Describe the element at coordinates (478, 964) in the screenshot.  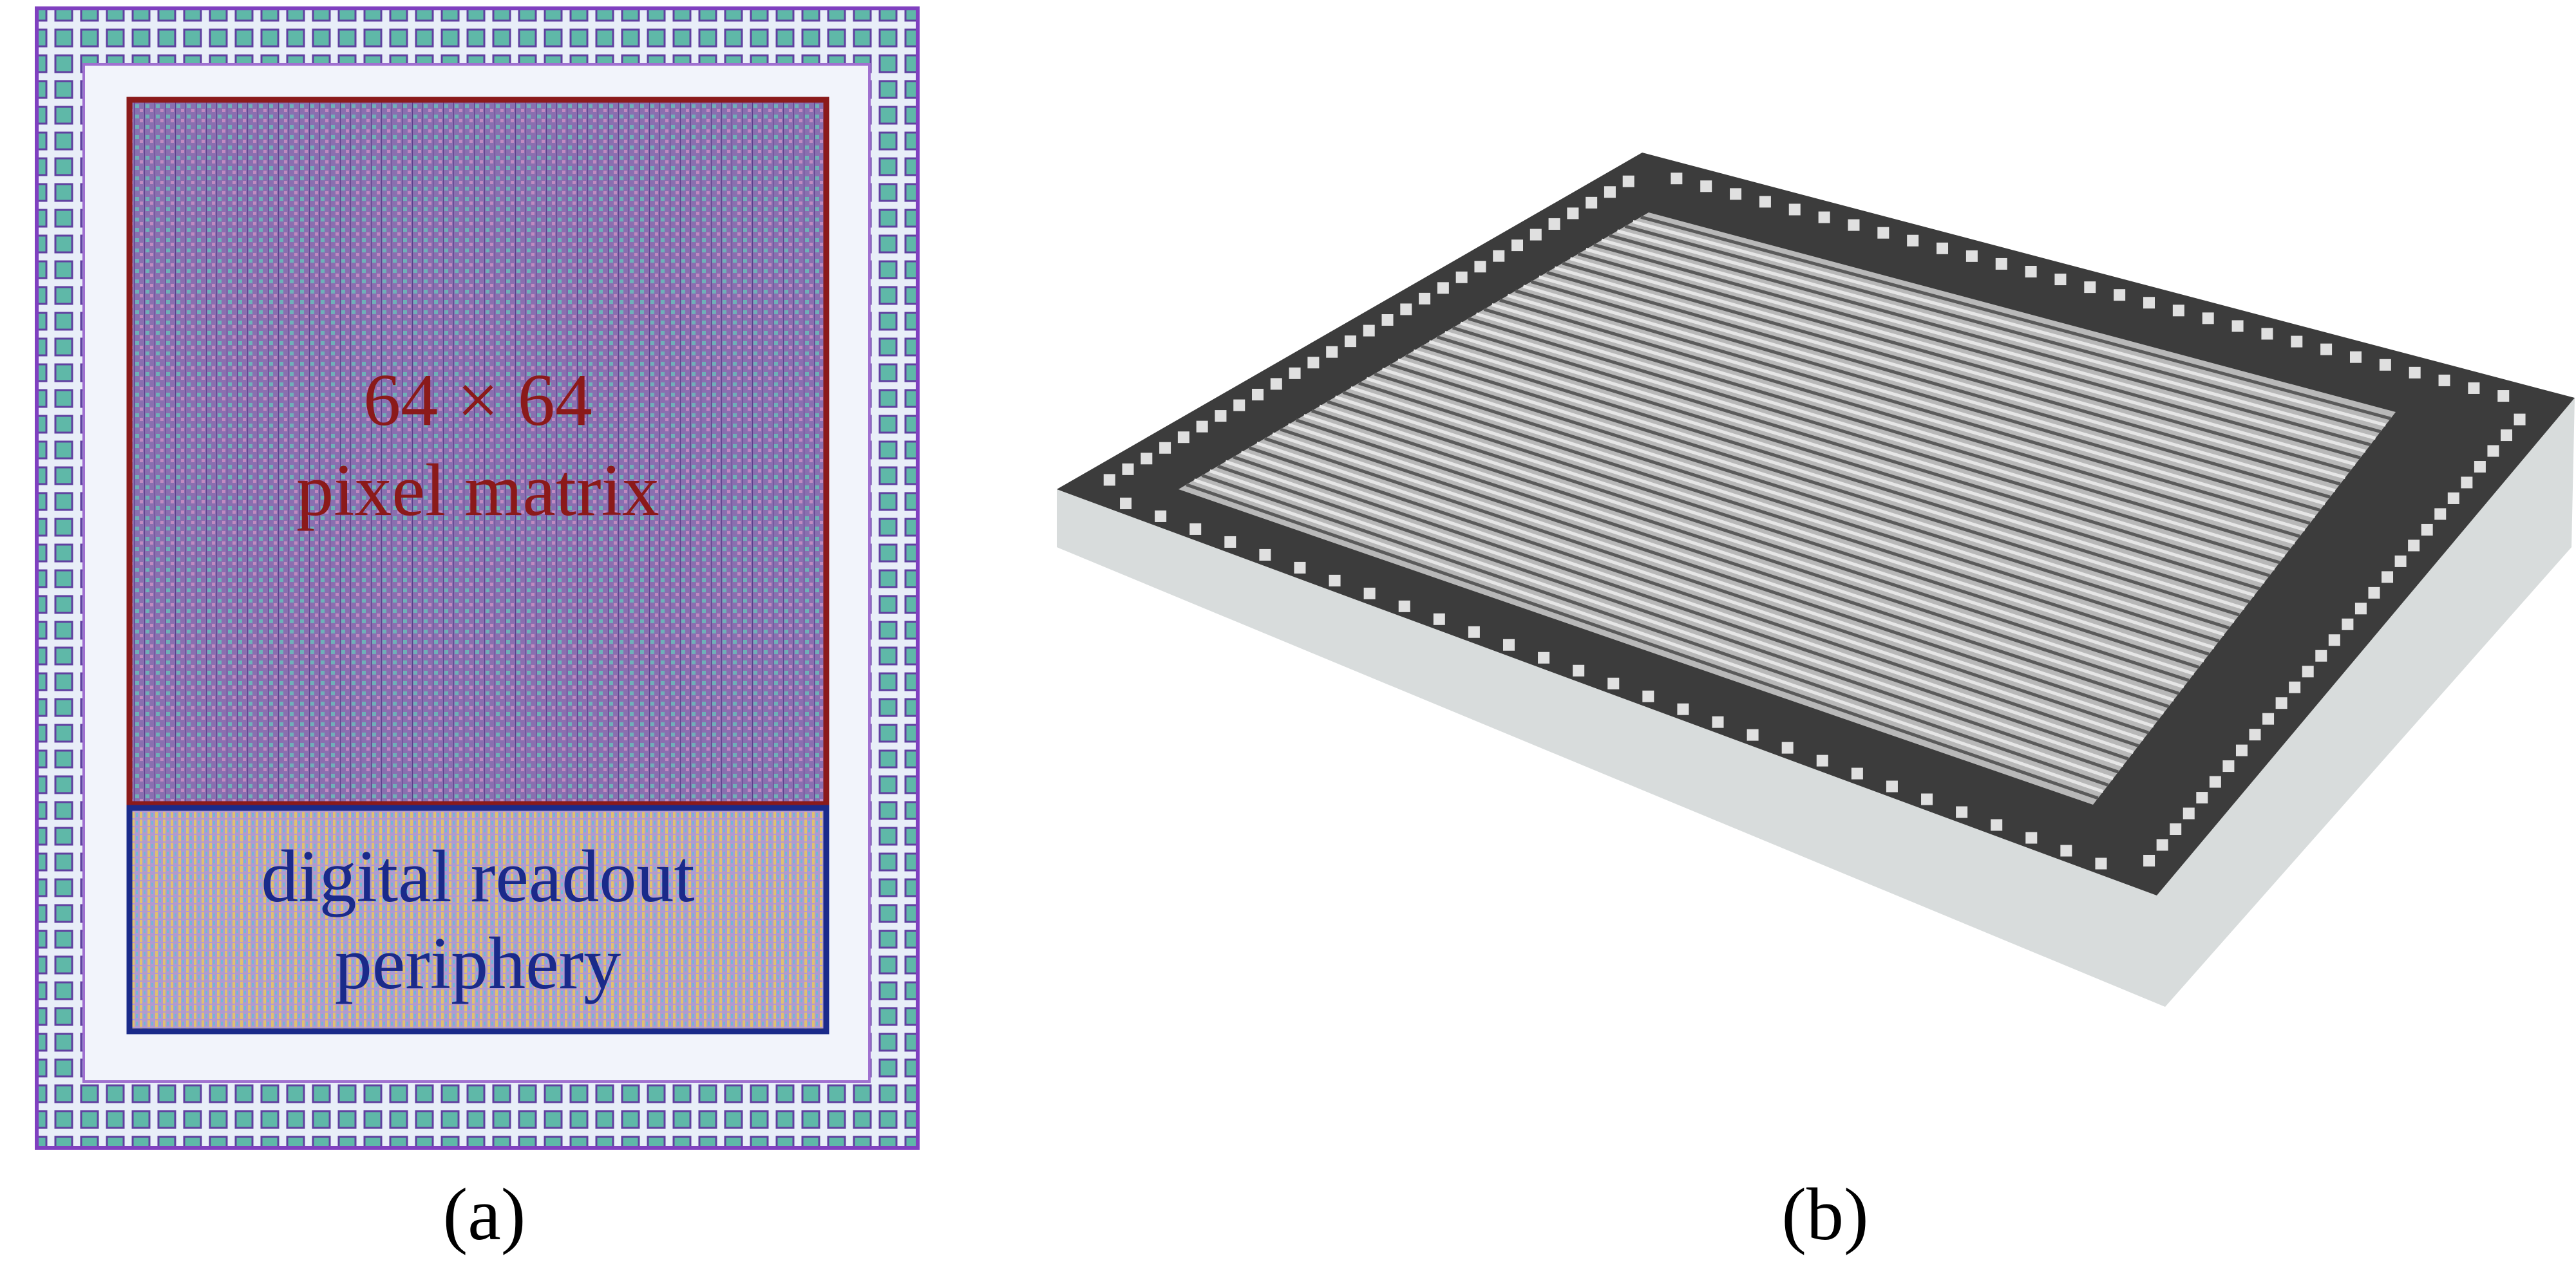
I see `periphery-label: periphery` at that location.